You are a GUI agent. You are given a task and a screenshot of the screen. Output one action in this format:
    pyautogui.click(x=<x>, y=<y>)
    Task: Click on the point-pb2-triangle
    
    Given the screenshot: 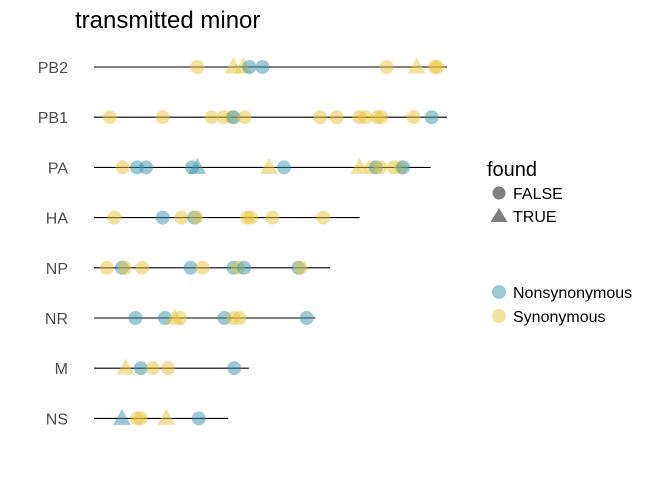 What is the action you would take?
    pyautogui.click(x=416, y=65)
    